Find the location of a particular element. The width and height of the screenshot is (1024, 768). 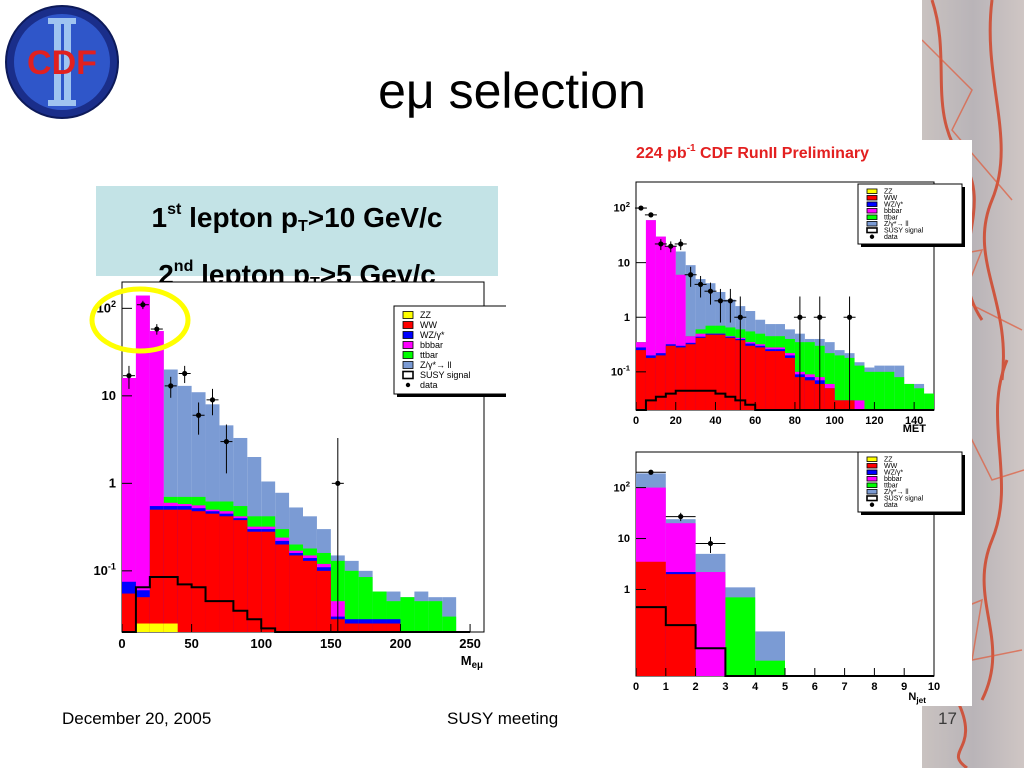

x-tick-label: 4 is located at coordinates (755, 687).